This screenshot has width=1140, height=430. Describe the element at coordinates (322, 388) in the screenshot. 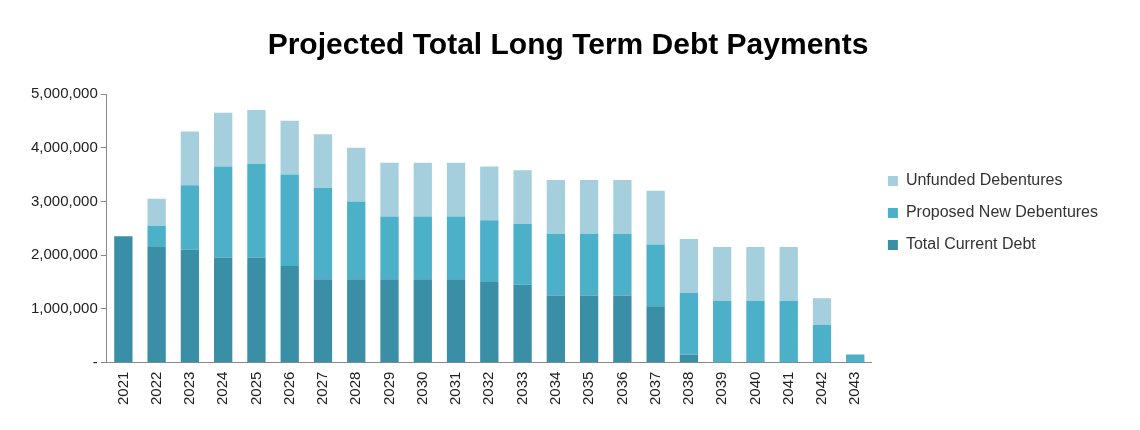

I see `x-tick-label: 2027` at that location.